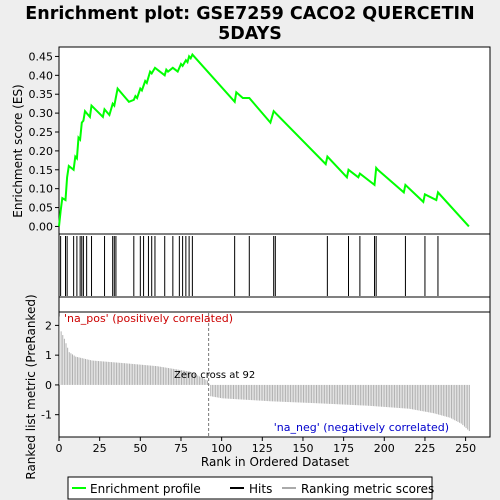 This screenshot has height=500, width=500. Describe the element at coordinates (465, 448) in the screenshot. I see `x-tick-label: 250` at that location.